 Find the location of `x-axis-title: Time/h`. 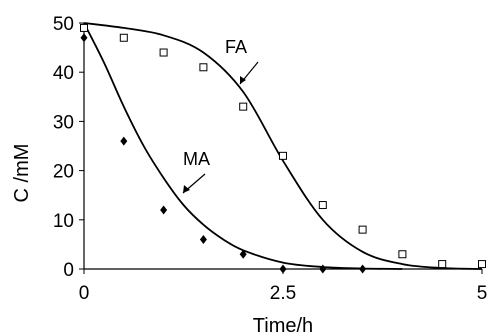

x-axis-title: Time/h is located at coordinates (283, 325).